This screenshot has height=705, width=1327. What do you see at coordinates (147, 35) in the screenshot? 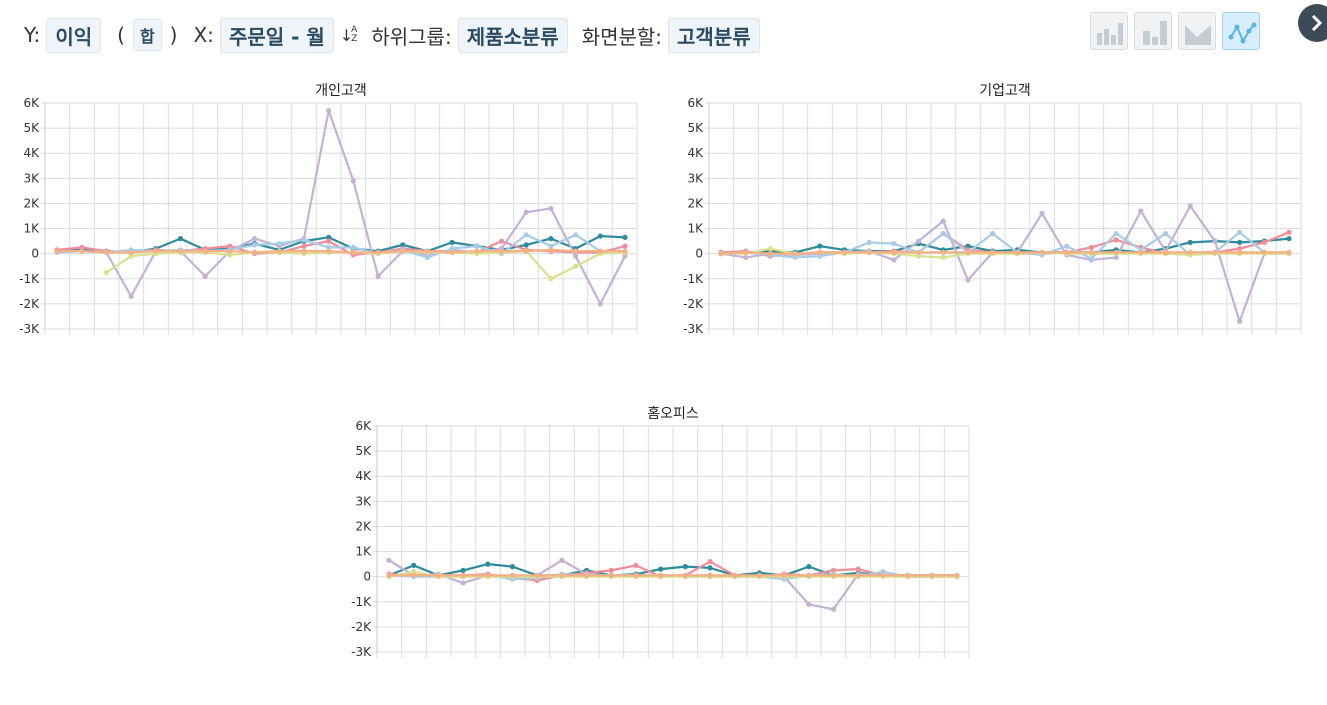
I see `aggregation-selector: 합` at bounding box center [147, 35].